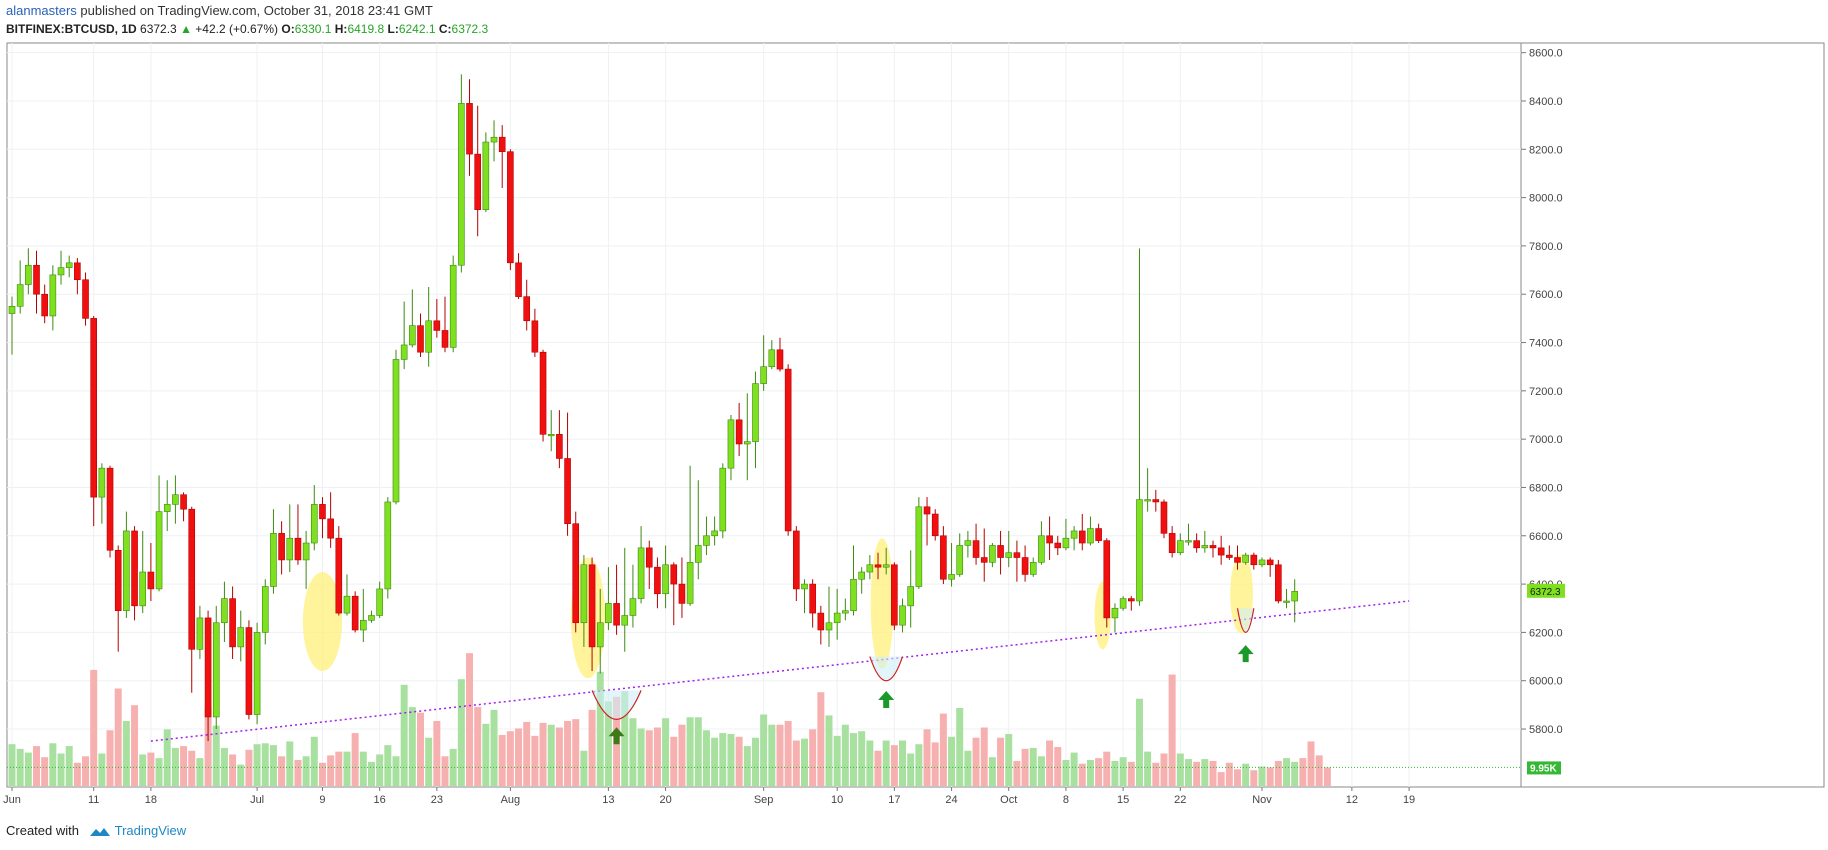 Image resolution: width=1828 pixels, height=850 pixels. Describe the element at coordinates (341, 29) in the screenshot. I see `high-label: H:` at that location.